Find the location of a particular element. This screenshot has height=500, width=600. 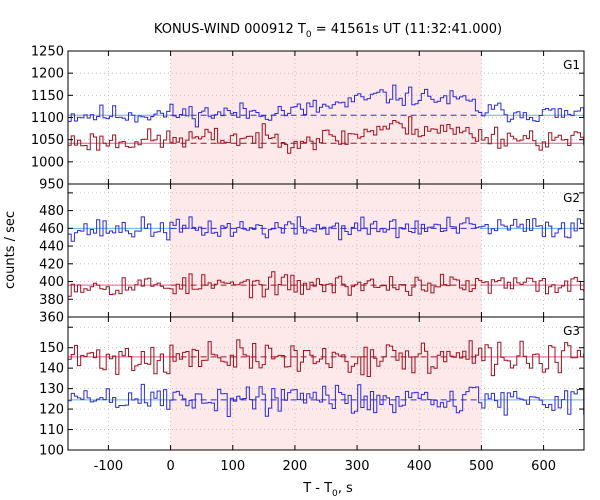

y-tick-label: 1100 is located at coordinates (47, 118).